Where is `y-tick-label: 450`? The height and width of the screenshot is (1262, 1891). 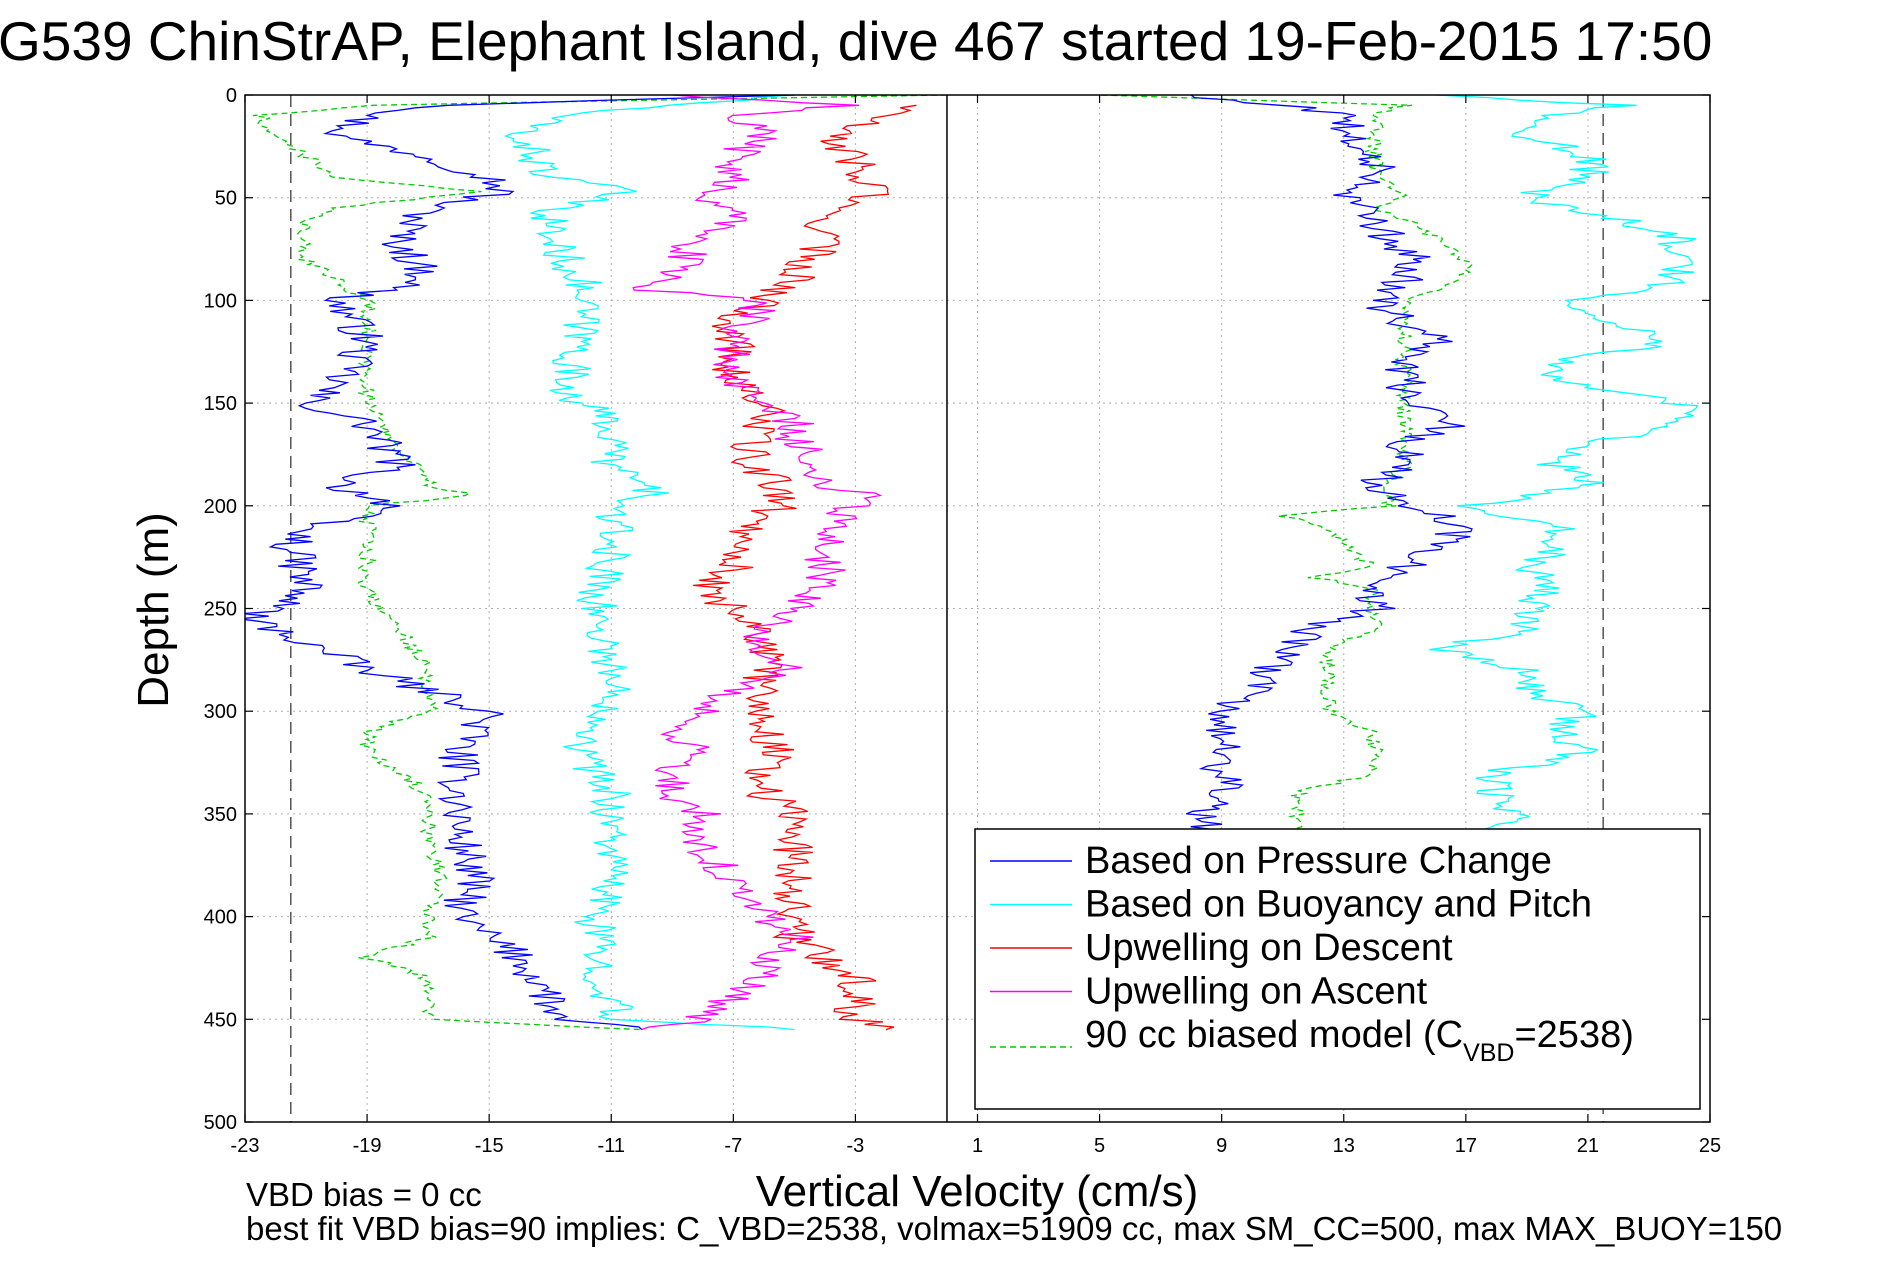 y-tick-label: 450 is located at coordinates (220, 1020).